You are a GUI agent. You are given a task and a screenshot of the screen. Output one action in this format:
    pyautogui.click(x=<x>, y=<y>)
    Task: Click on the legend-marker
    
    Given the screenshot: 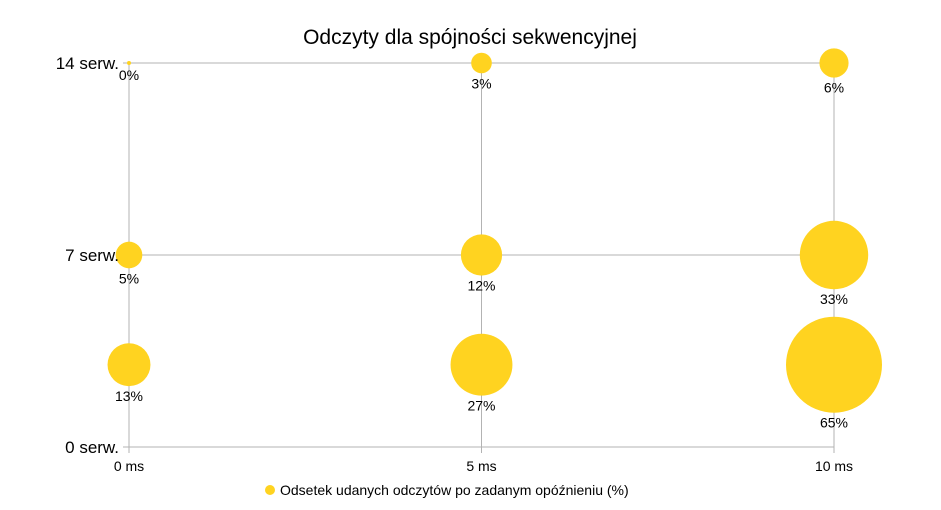 What is the action you would take?
    pyautogui.click(x=270, y=490)
    